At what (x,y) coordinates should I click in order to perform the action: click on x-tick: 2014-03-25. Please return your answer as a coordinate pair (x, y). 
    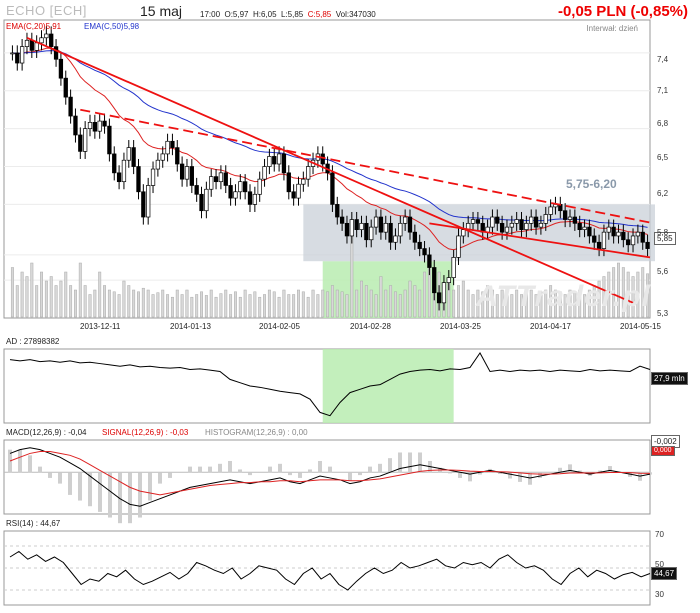
    Looking at the image, I should click on (460, 326).